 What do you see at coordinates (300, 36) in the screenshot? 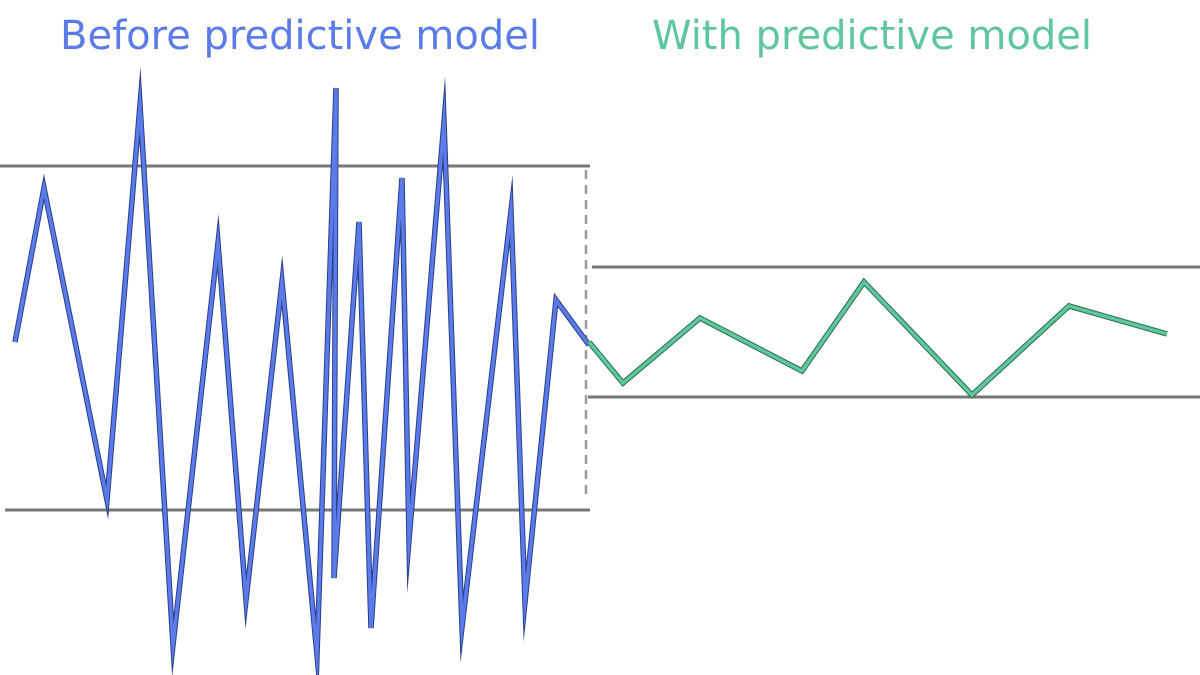
I see `before-title: Before predictive model` at bounding box center [300, 36].